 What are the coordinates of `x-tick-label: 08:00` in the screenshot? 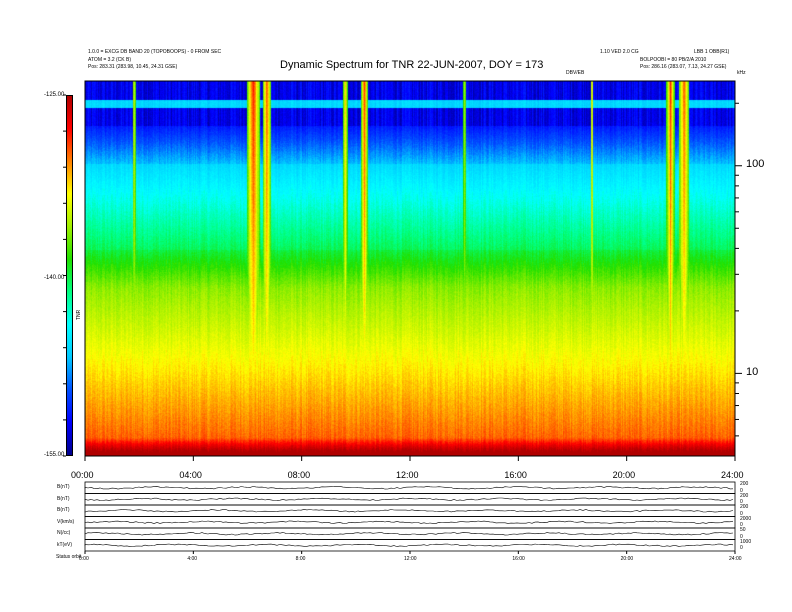 It's located at (299, 475).